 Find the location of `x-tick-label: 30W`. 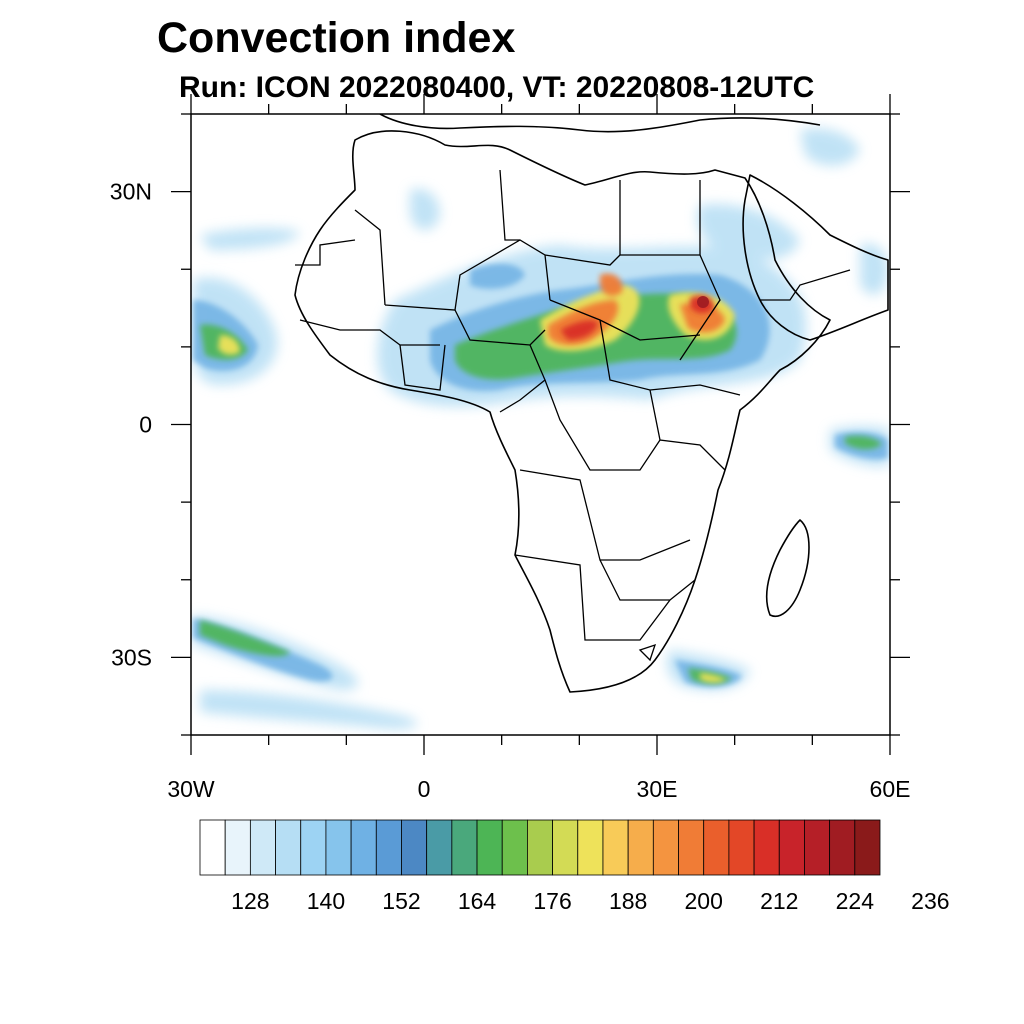

x-tick-label: 30W is located at coordinates (191, 789).